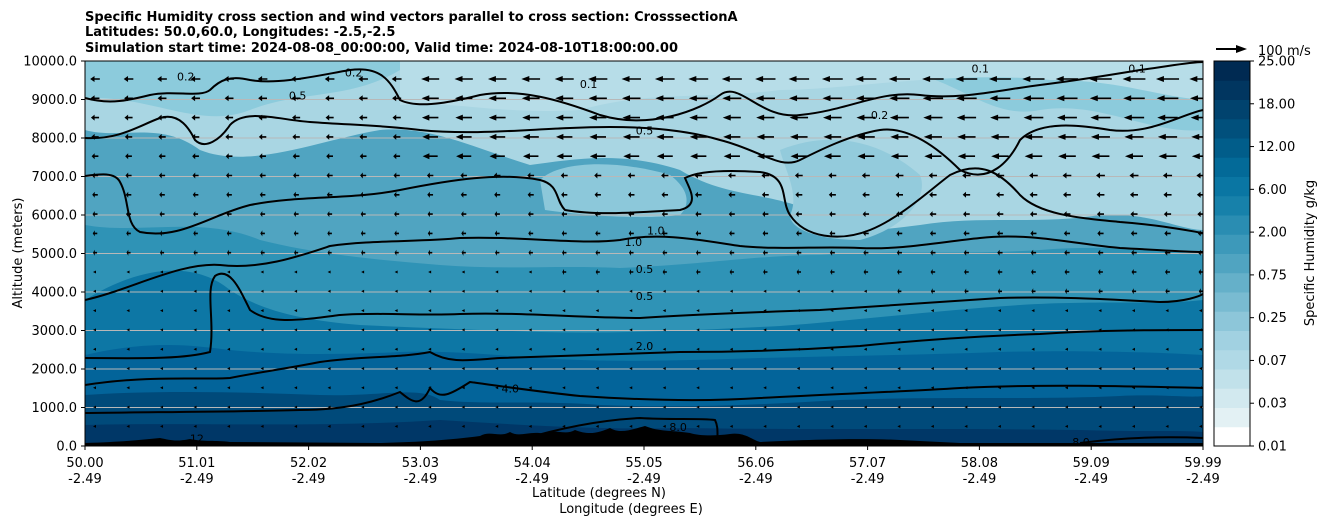  What do you see at coordinates (1141, 440) in the screenshot?
I see `contour-line` at bounding box center [1141, 440].